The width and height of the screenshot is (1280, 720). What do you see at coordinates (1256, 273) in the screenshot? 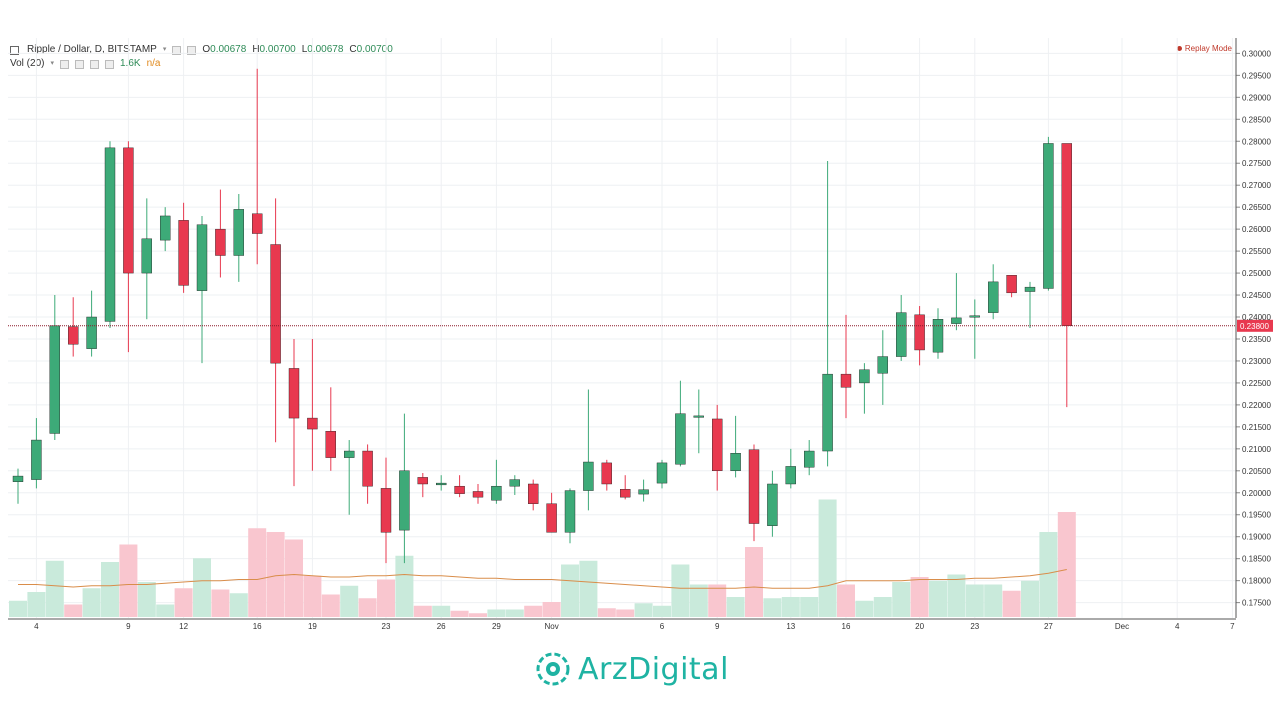
I see `y-tick-label: 0.25000` at bounding box center [1256, 273].